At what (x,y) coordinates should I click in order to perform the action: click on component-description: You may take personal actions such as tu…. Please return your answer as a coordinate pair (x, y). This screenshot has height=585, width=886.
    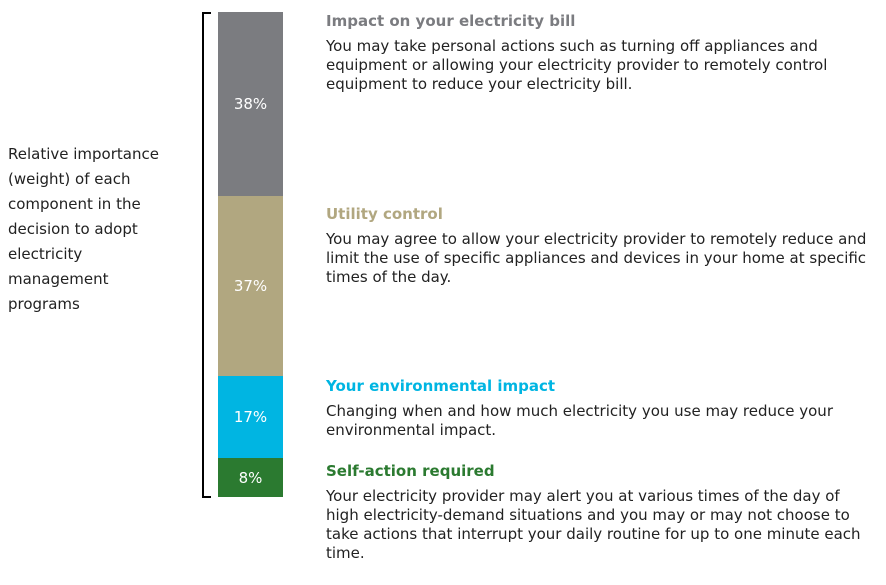
    Looking at the image, I should click on (577, 65).